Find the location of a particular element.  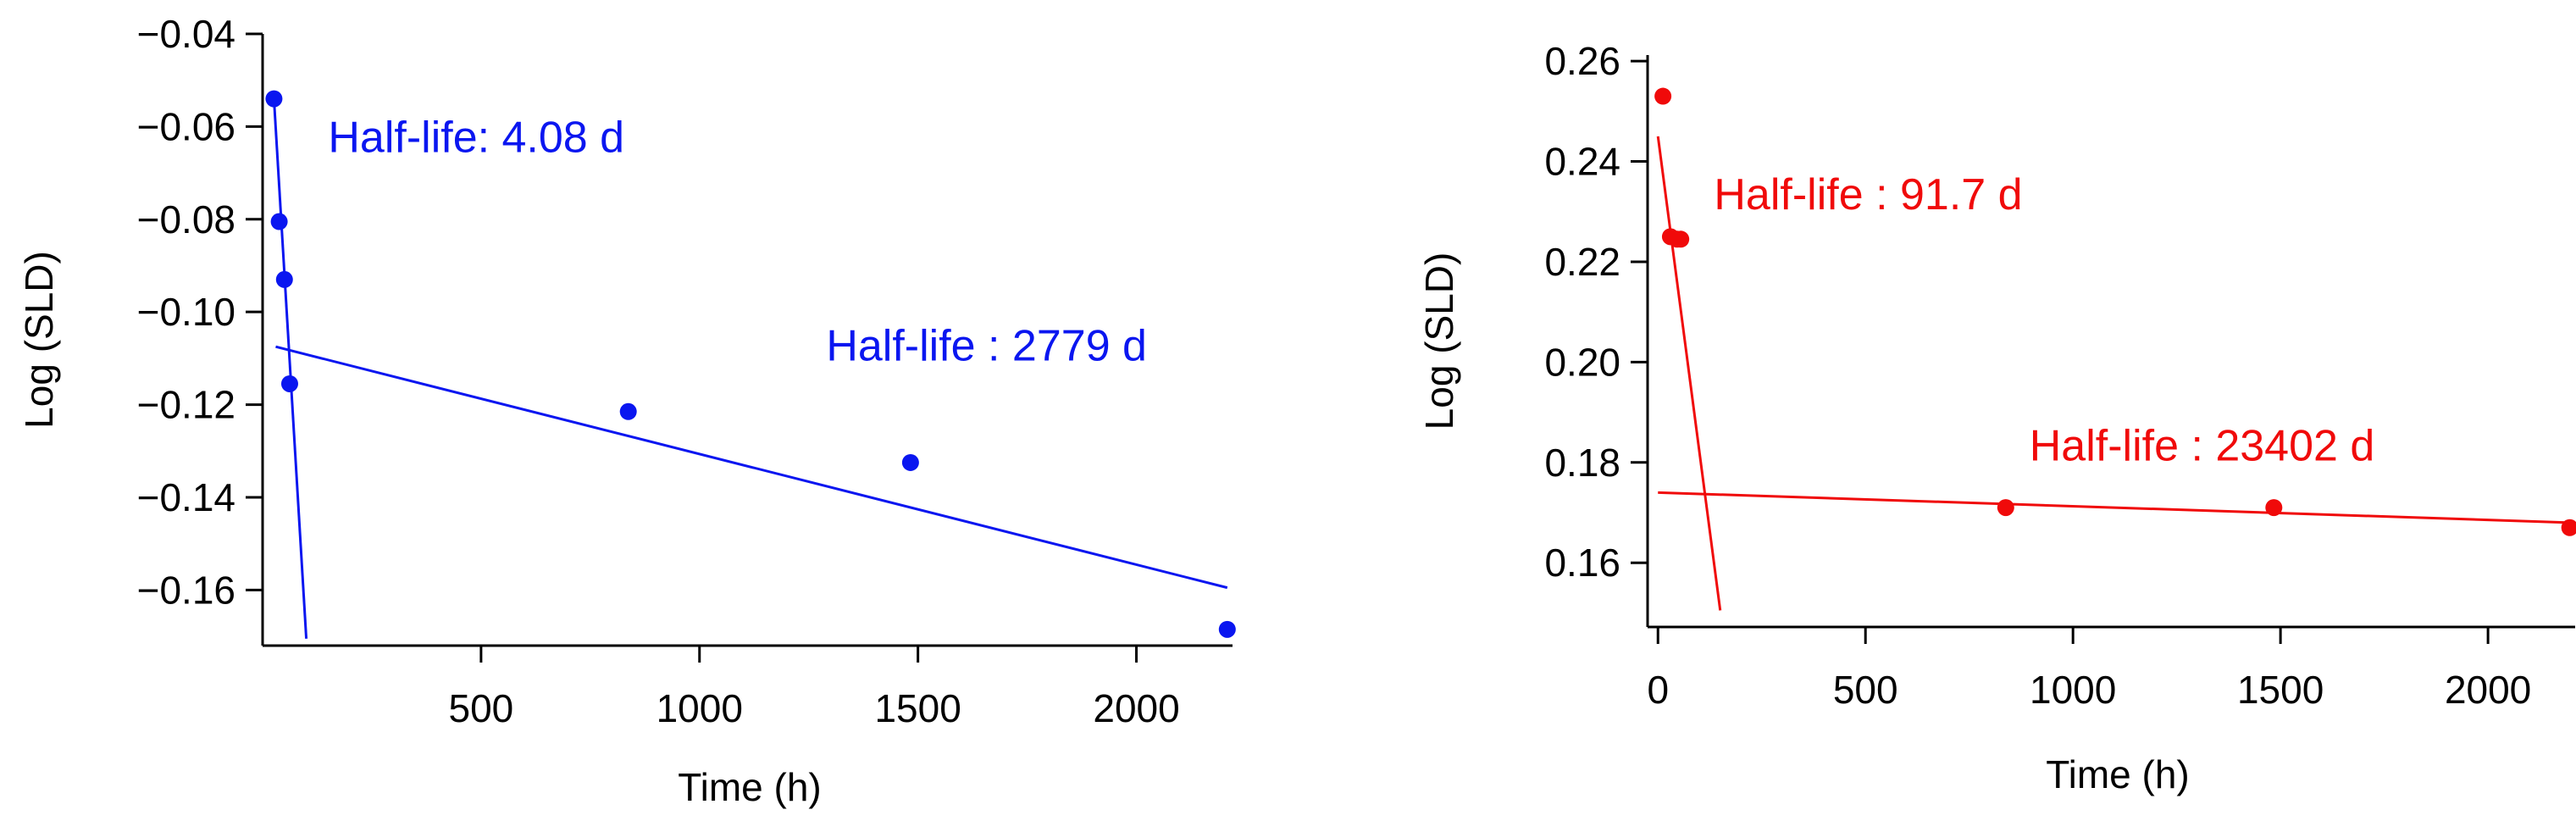

y-tick-label: 0.24 is located at coordinates (1582, 162).